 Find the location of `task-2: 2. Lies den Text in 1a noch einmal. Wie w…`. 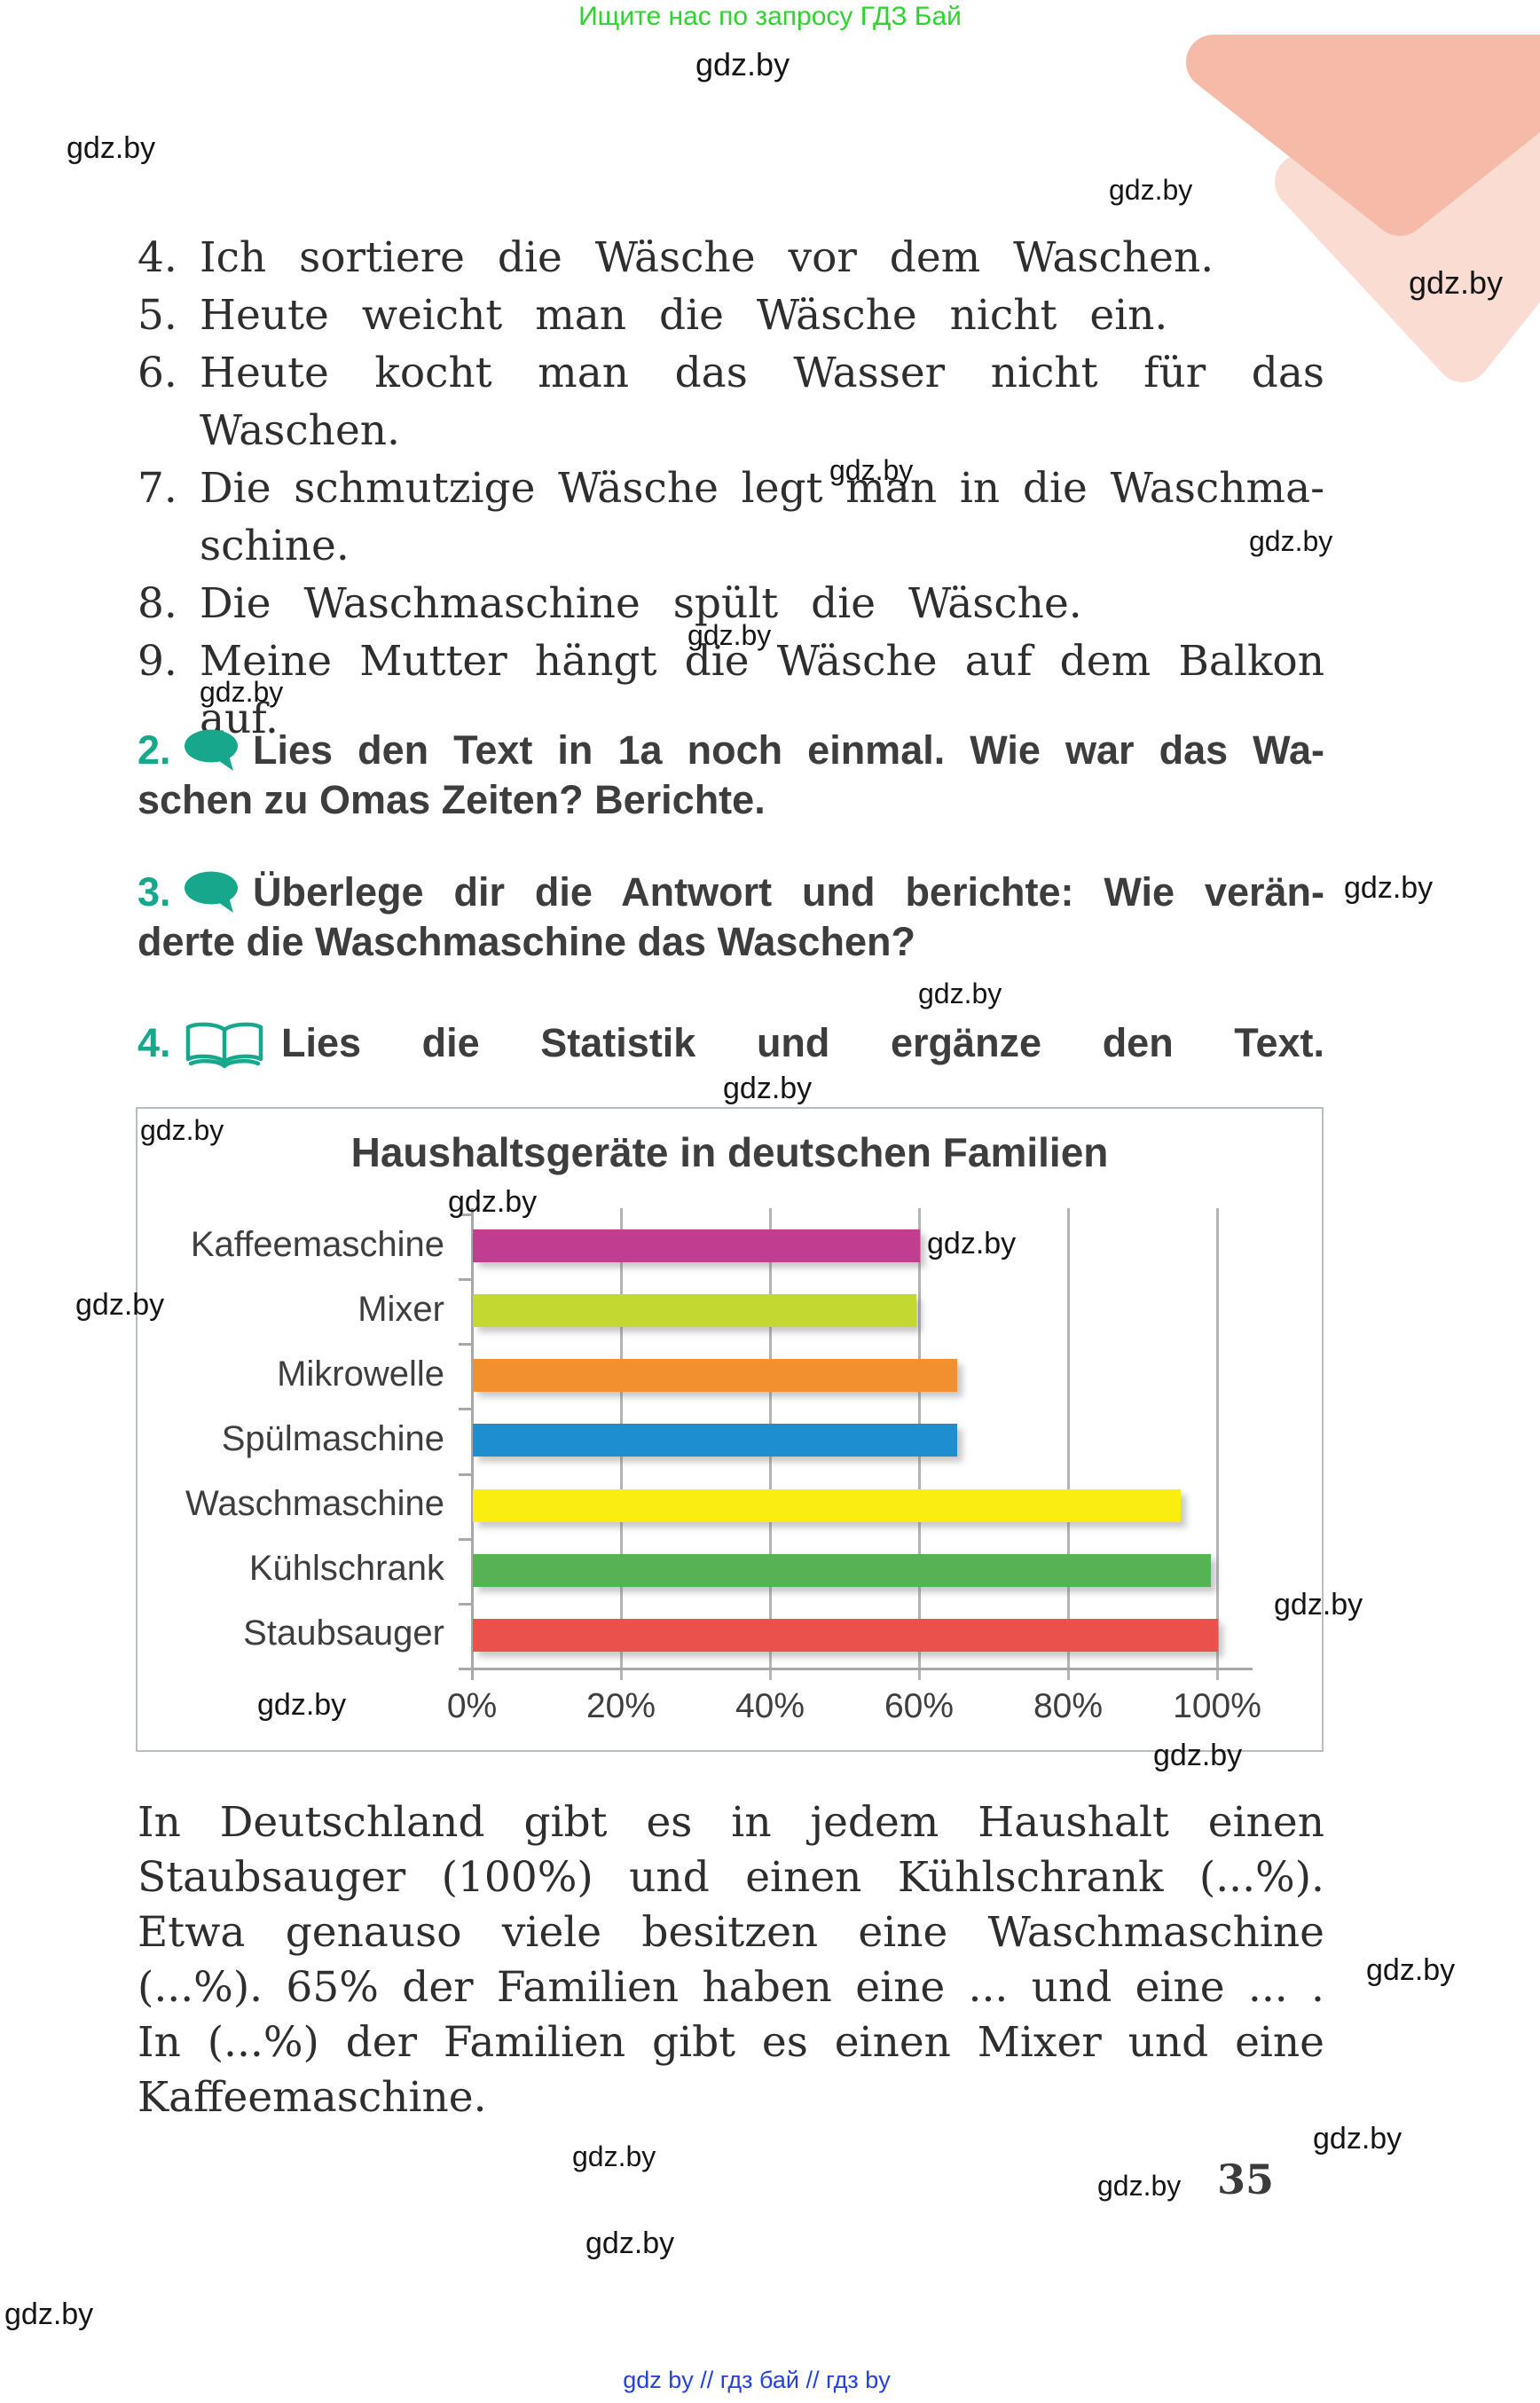

task-2: 2. Lies den Text in 1a noch einmal. Wie w… is located at coordinates (731, 775).